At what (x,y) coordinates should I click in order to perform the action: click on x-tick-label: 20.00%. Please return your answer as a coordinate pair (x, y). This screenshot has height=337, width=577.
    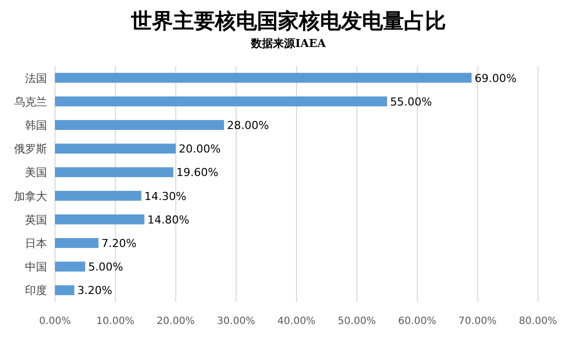
    Looking at the image, I should click on (175, 321).